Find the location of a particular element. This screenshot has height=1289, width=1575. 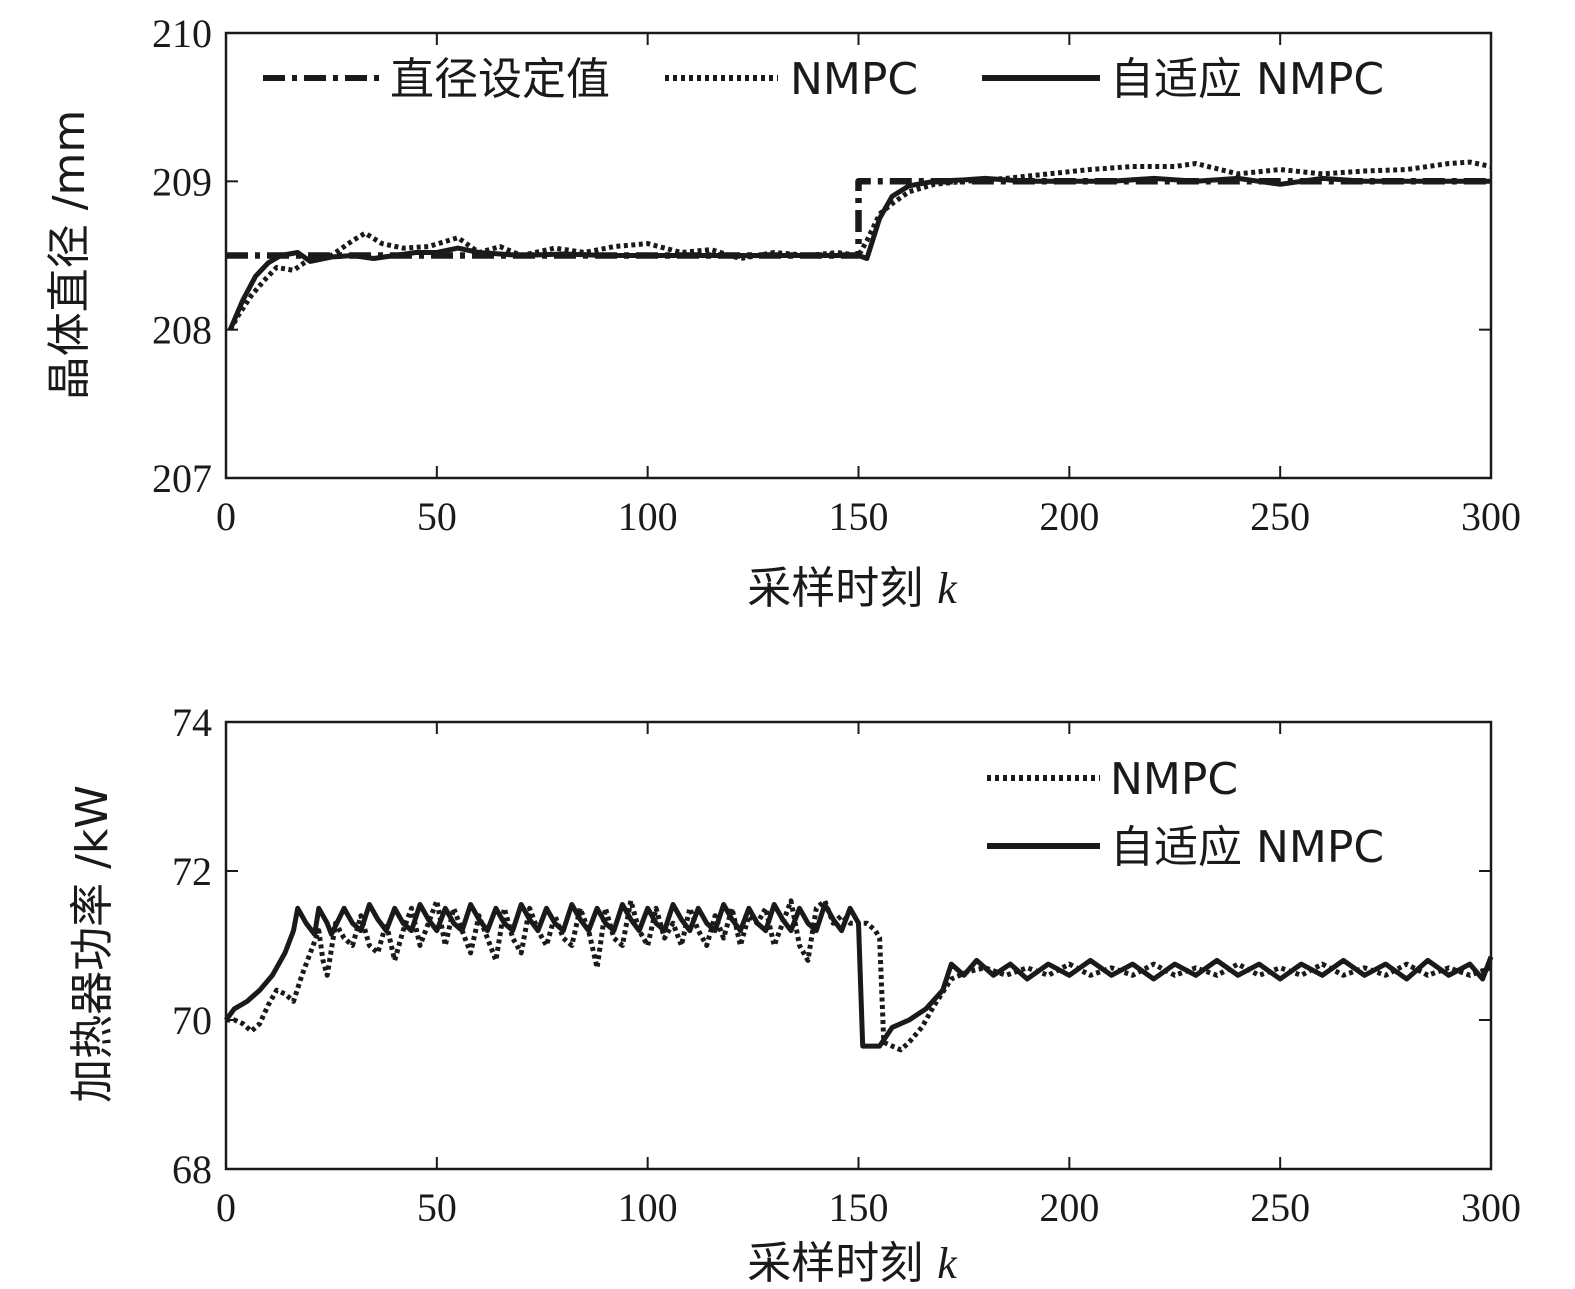

y-tick-label: 208 is located at coordinates (182, 330).